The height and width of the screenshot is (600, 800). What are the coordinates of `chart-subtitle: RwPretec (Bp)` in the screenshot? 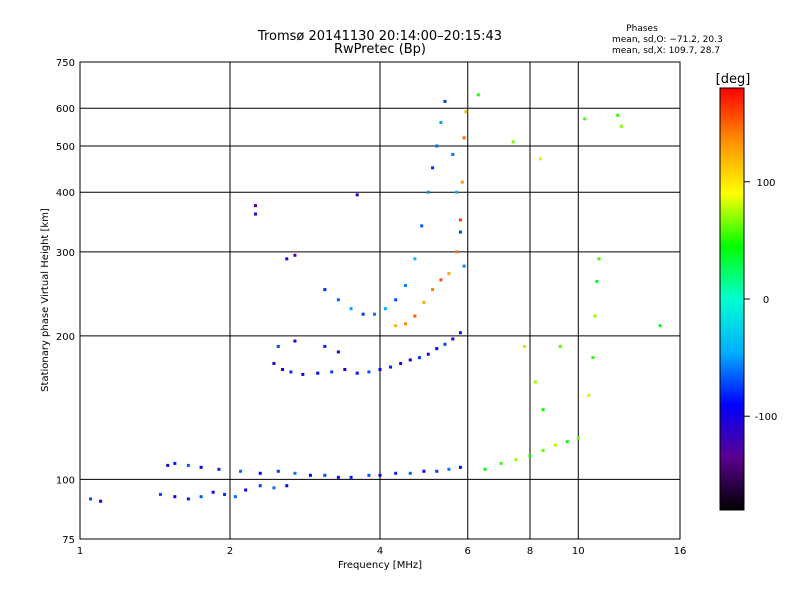 It's located at (380, 49).